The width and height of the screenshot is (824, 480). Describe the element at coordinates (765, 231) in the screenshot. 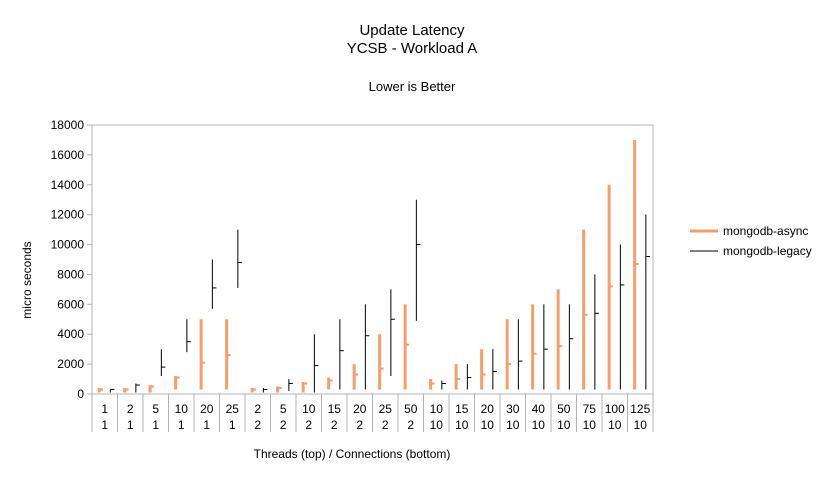

I see `legend-label-async: mongodb-async` at that location.